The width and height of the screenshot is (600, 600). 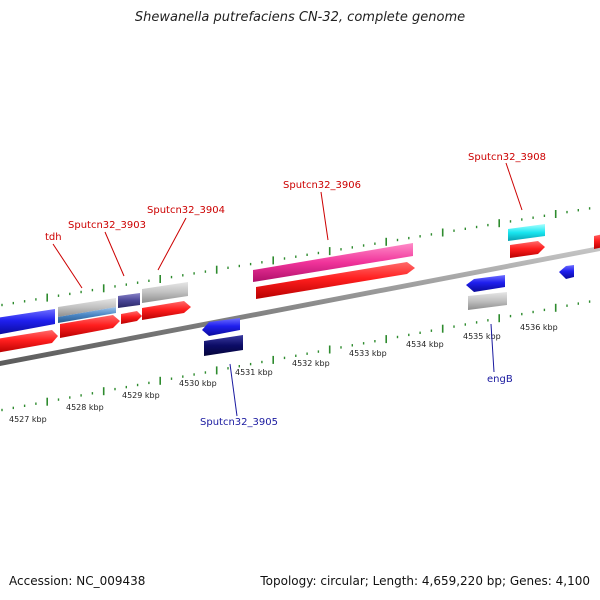 I want to click on scale-label: 4535 kbp, so click(x=482, y=336).